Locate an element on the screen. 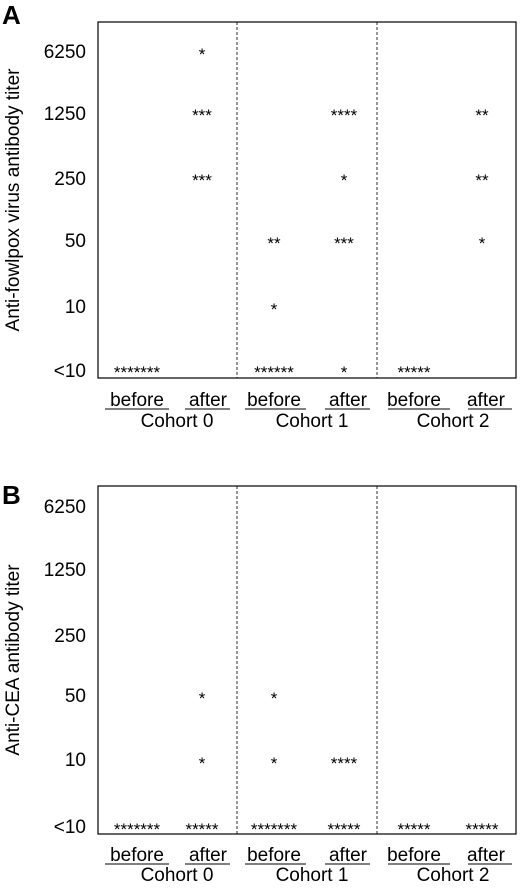 This screenshot has width=520, height=892. data-point: ****** is located at coordinates (274, 372).